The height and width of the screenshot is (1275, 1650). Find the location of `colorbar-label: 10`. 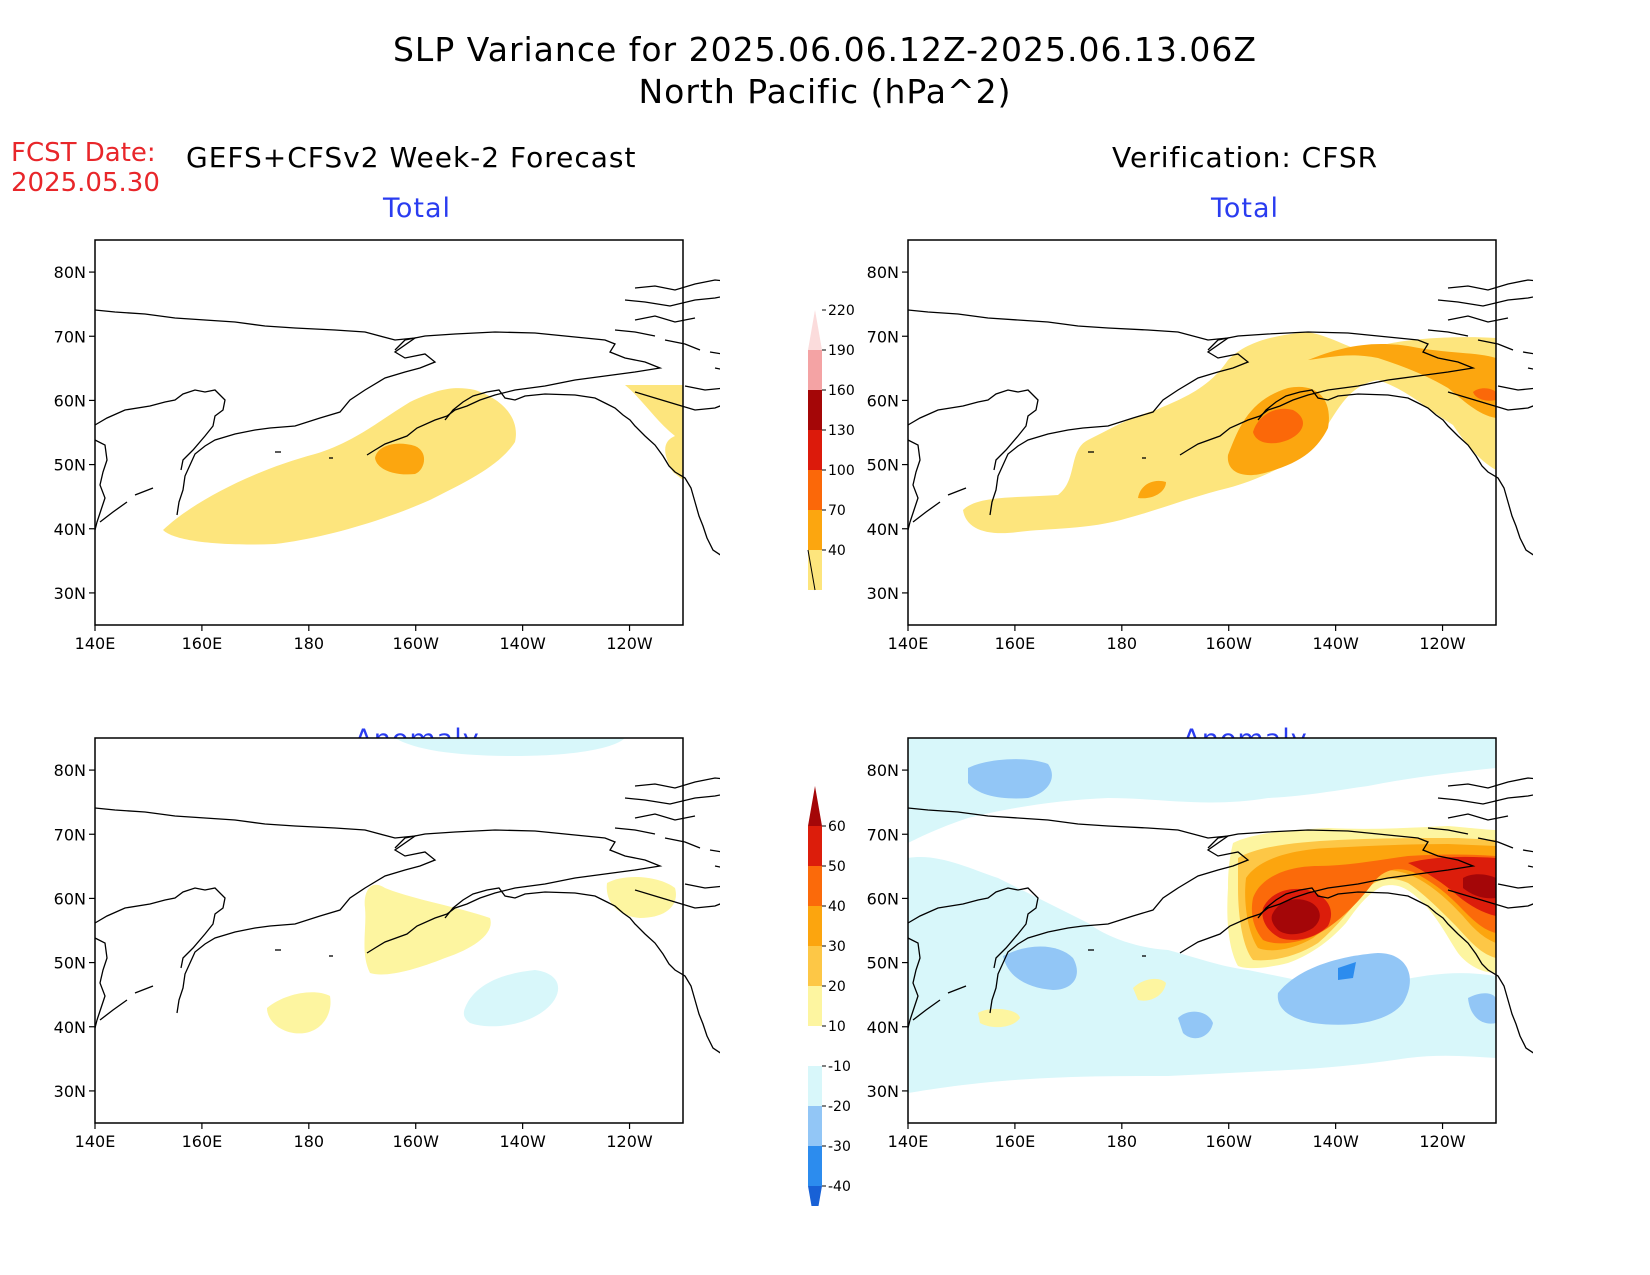

colorbar-label: 10 is located at coordinates (837, 1027).